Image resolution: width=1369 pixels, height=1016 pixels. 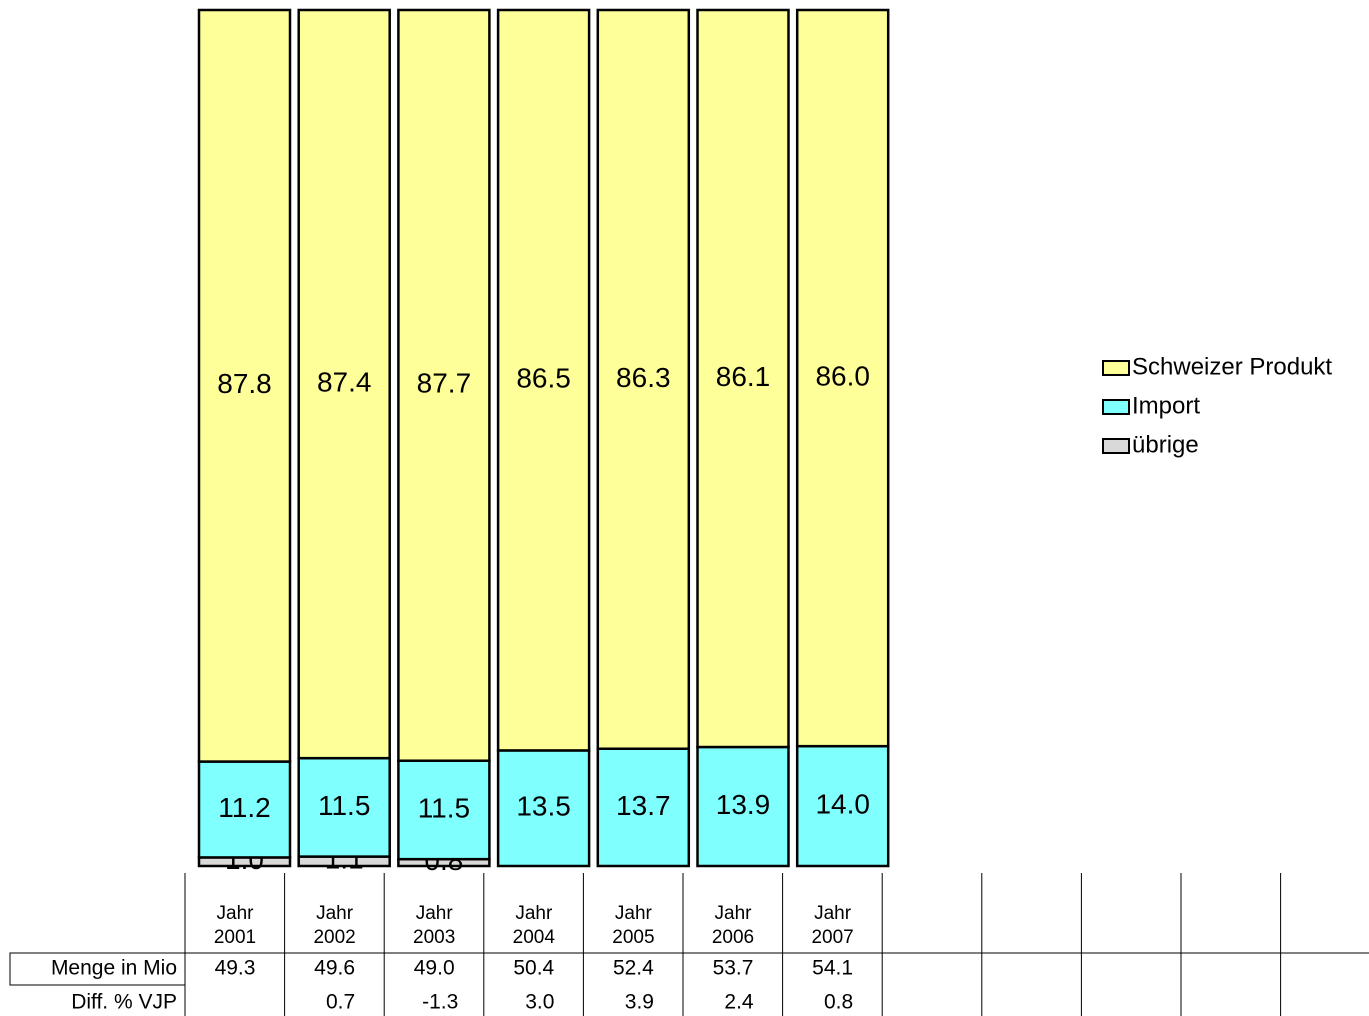 What do you see at coordinates (633, 968) in the screenshot?
I see `table-cell: 52.4` at bounding box center [633, 968].